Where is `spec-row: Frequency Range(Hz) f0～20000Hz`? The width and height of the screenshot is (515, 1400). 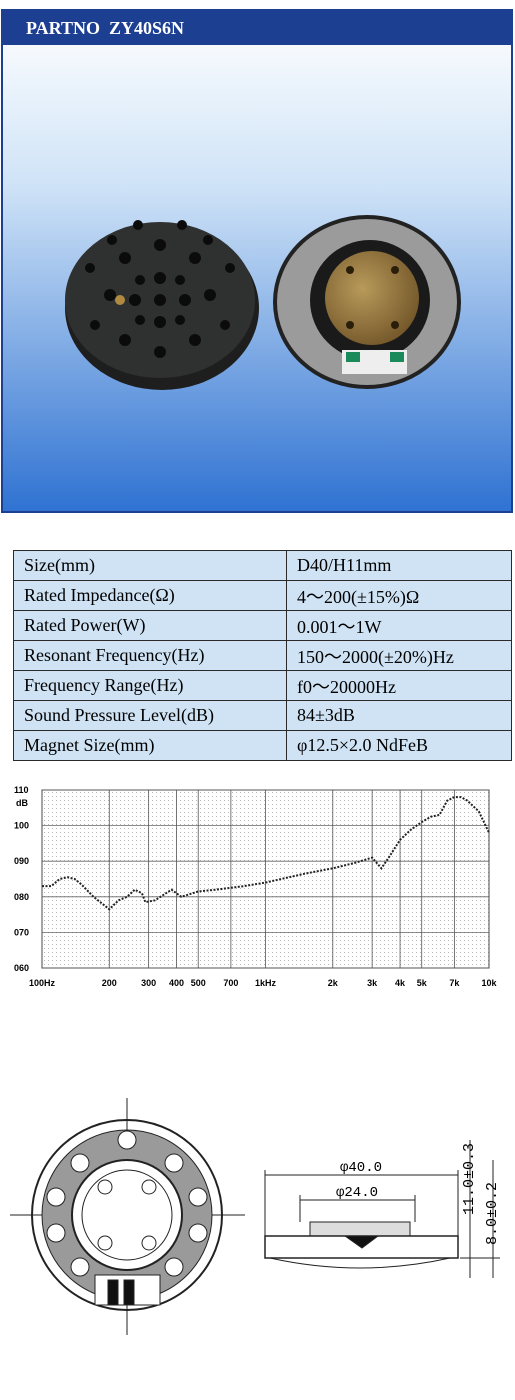
spec-row: Frequency Range(Hz) f0～20000Hz is located at coordinates (262, 685).